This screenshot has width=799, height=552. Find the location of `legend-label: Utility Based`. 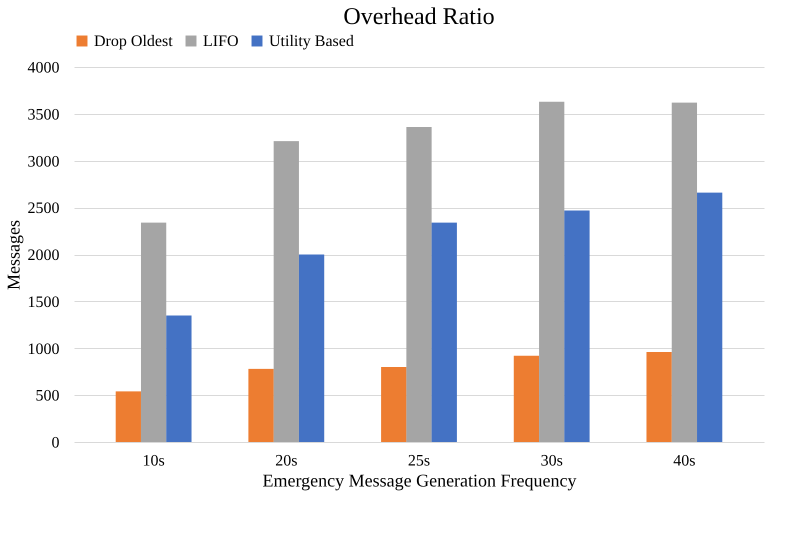

legend-label: Utility Based is located at coordinates (311, 41).